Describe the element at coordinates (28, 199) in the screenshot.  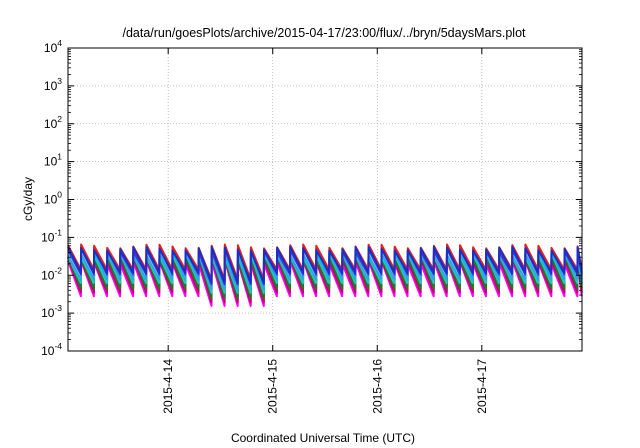
I see `y-axis-label: cGy/day` at that location.